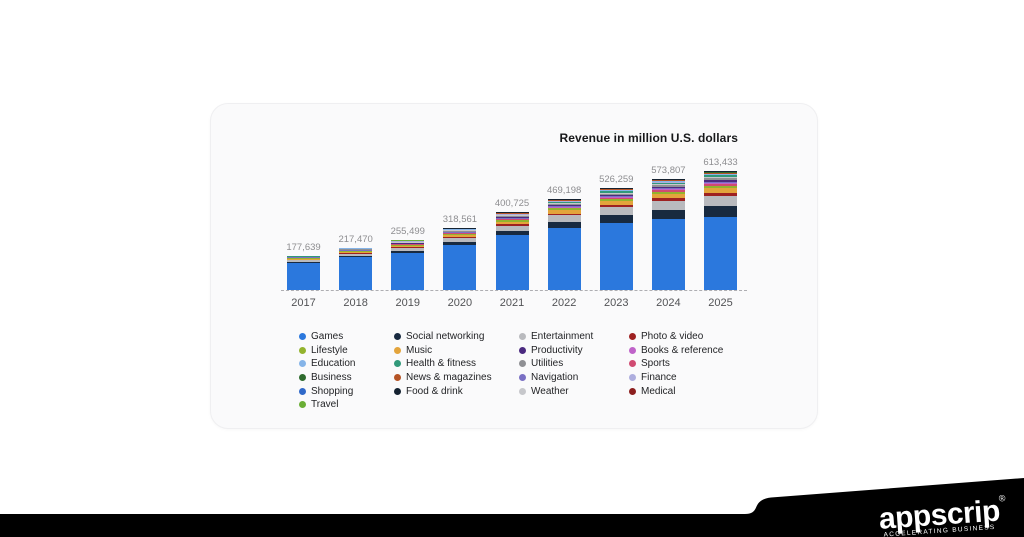 Image resolution: width=1024 pixels, height=537 pixels. I want to click on legend-label: Entertainment, so click(562, 337).